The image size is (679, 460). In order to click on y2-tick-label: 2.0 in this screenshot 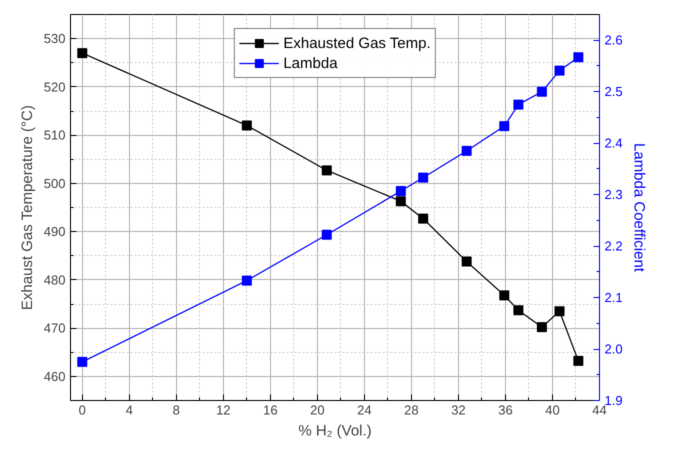, I will do `click(613, 349)`.